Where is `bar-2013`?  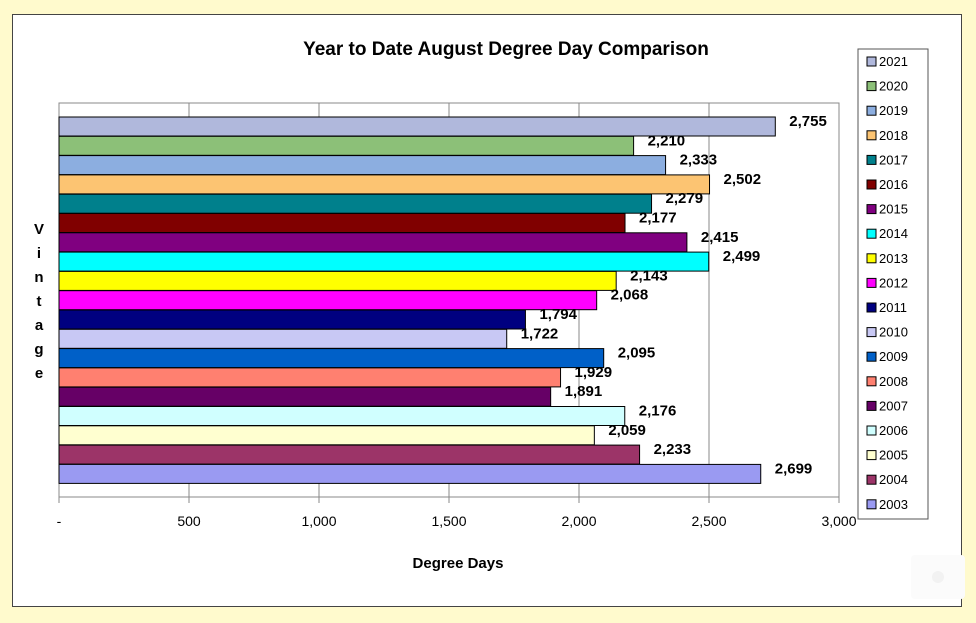 bar-2013 is located at coordinates (337, 280).